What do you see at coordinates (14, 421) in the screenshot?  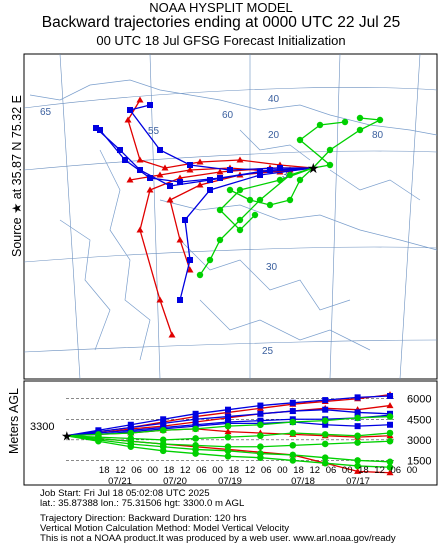 I see `y-axis-label: Meters AGL` at bounding box center [14, 421].